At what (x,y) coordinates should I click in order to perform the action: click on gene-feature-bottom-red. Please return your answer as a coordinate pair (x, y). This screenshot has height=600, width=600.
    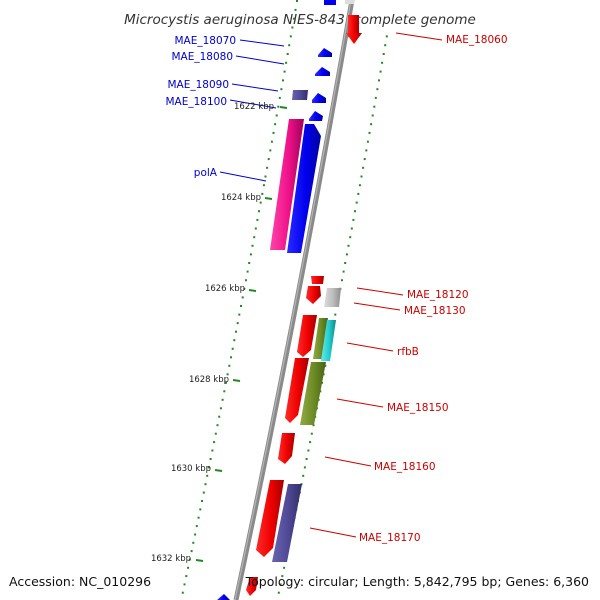
    Looking at the image, I should click on (252, 586).